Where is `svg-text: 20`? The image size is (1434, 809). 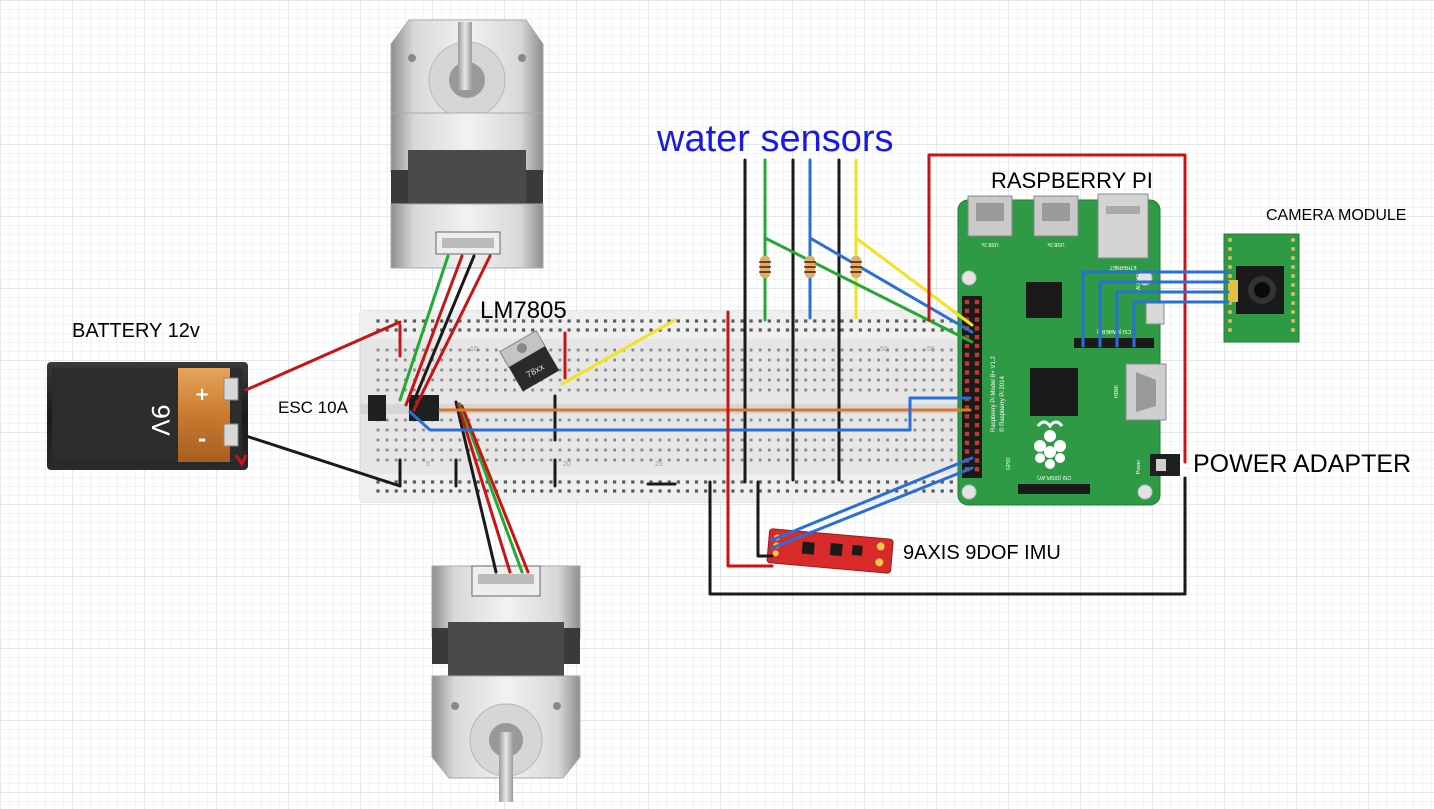 svg-text: 20 is located at coordinates (567, 464).